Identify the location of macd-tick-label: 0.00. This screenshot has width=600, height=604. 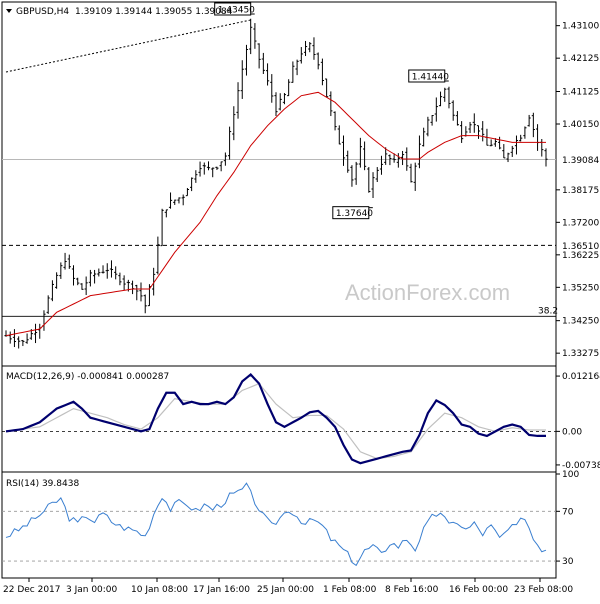
(572, 432).